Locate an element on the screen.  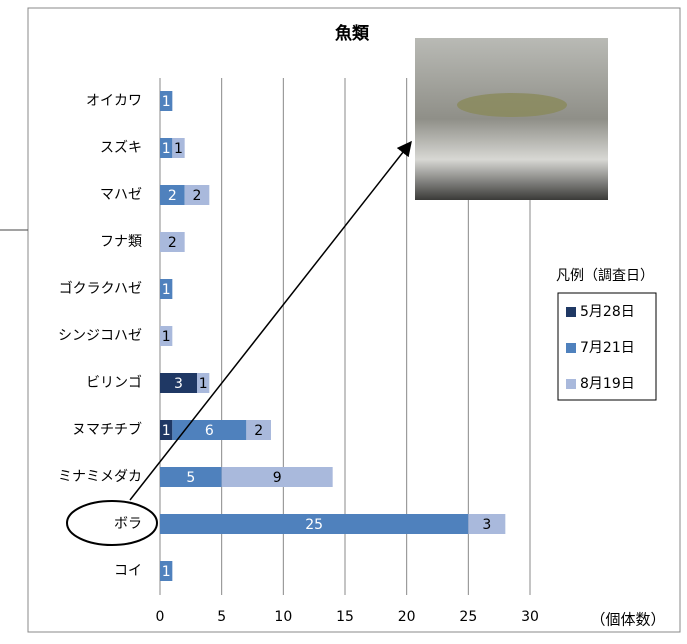
x-axis-label: （個体数） is located at coordinates (627, 620).